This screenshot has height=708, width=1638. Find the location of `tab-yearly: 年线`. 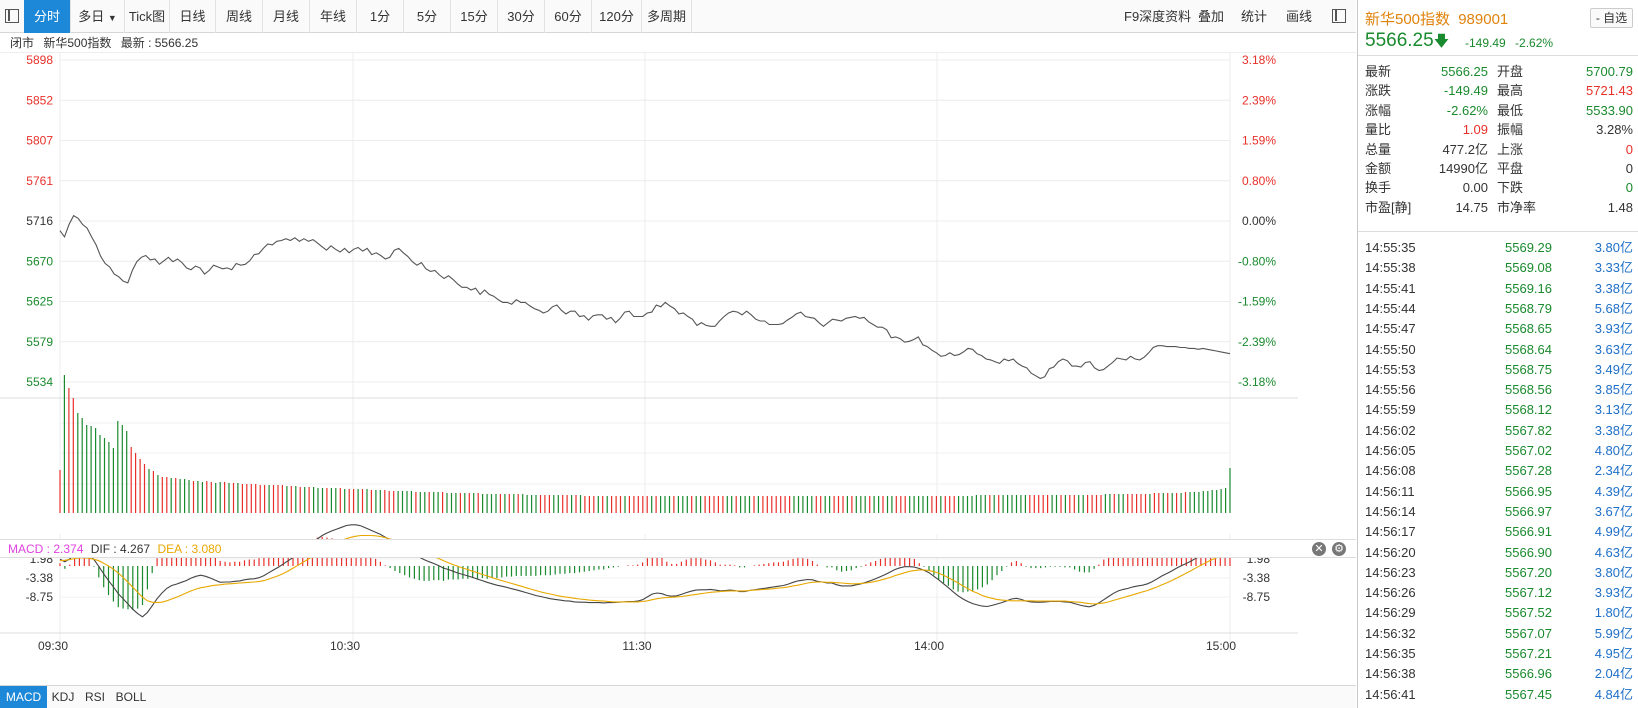

tab-yearly: 年线 is located at coordinates (333, 16).